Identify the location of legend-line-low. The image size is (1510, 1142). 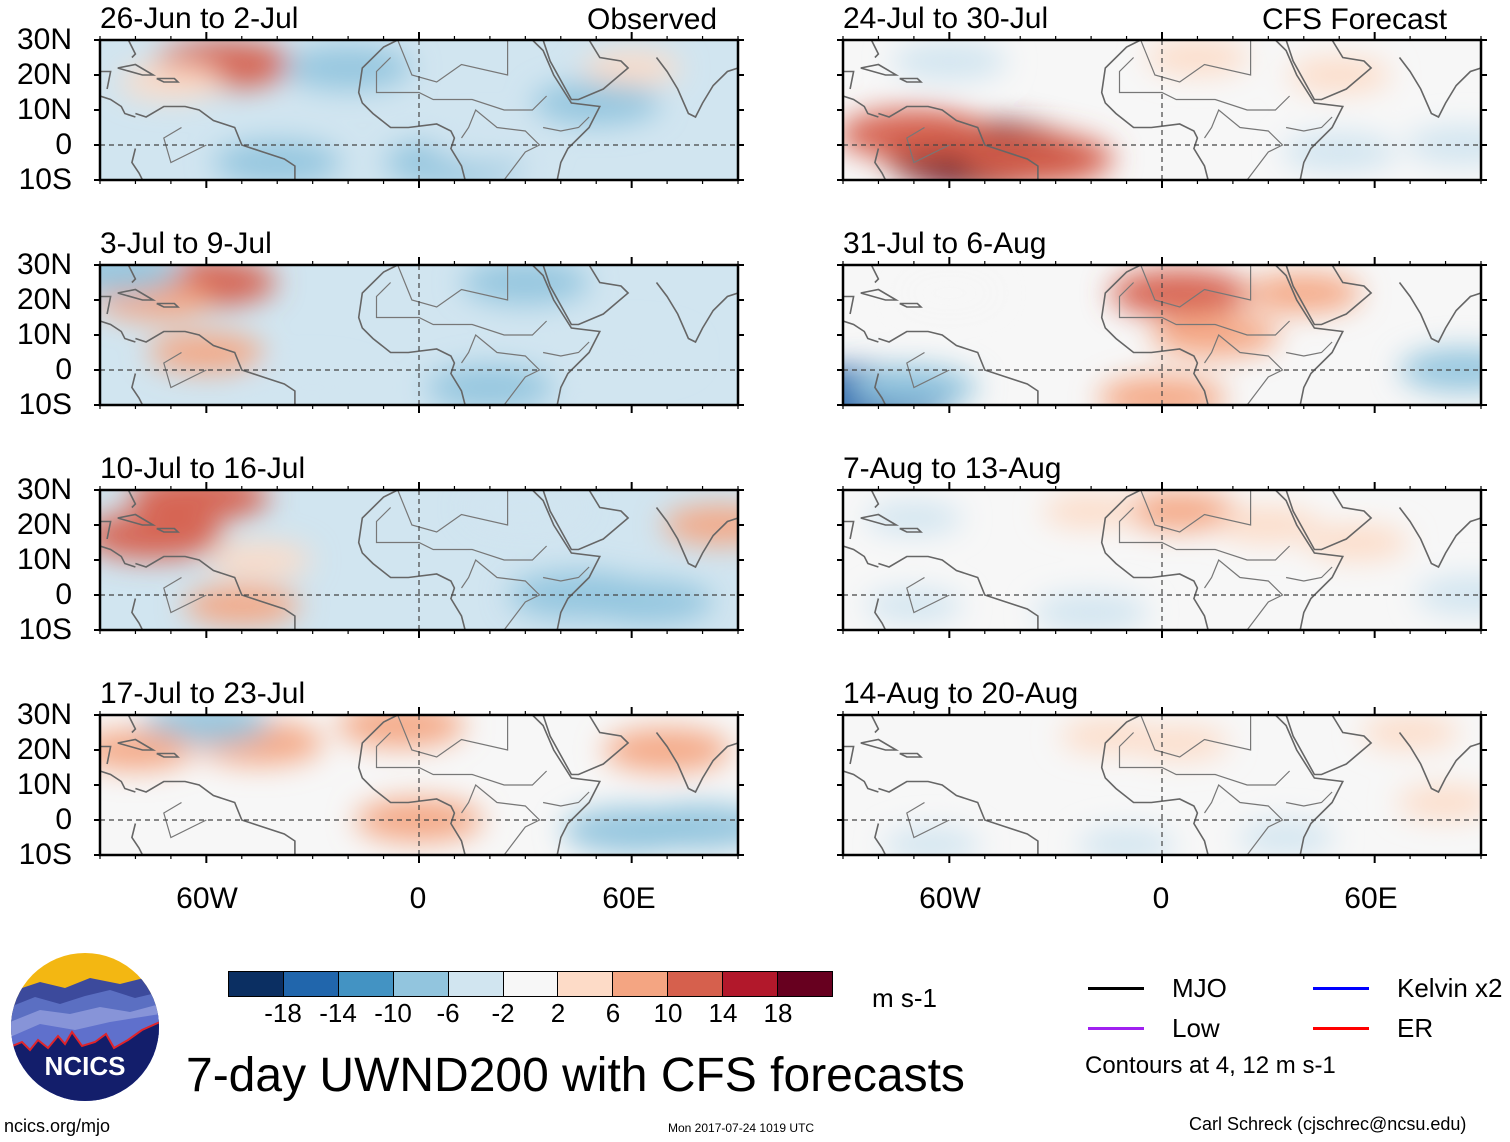
(1116, 1028).